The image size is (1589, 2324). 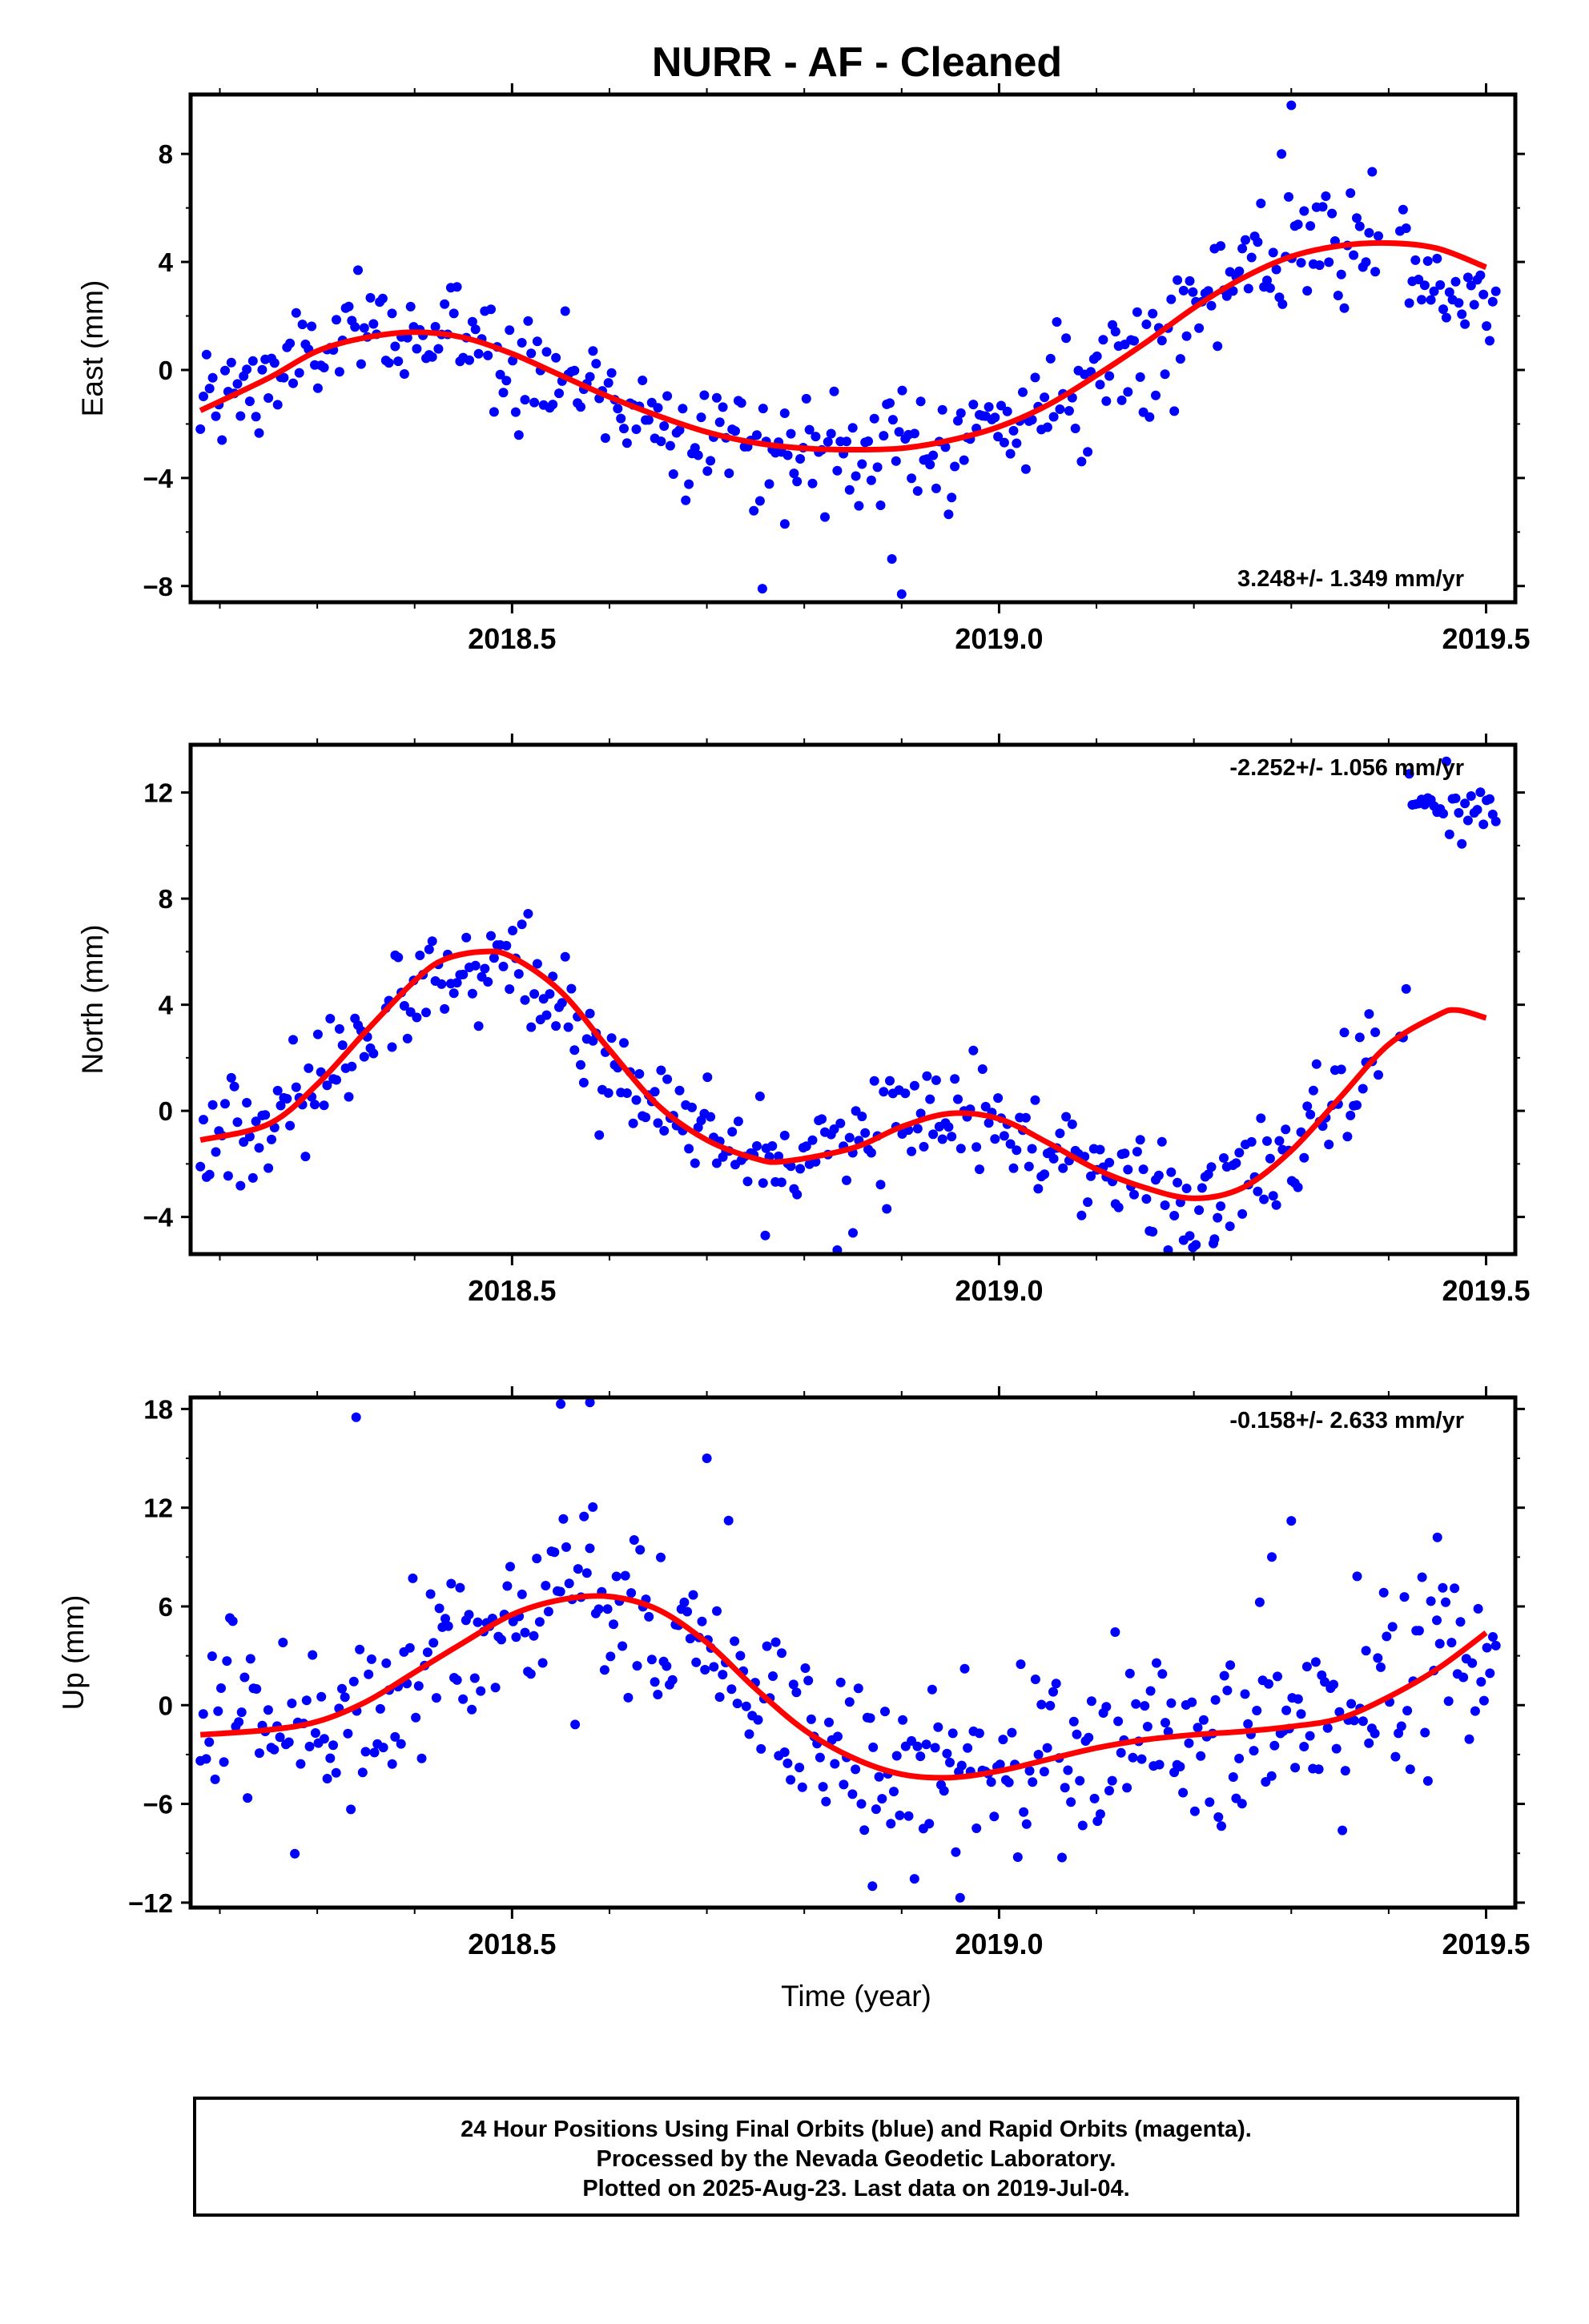 I want to click on up-y-tick-label: 12, so click(x=158, y=1508).